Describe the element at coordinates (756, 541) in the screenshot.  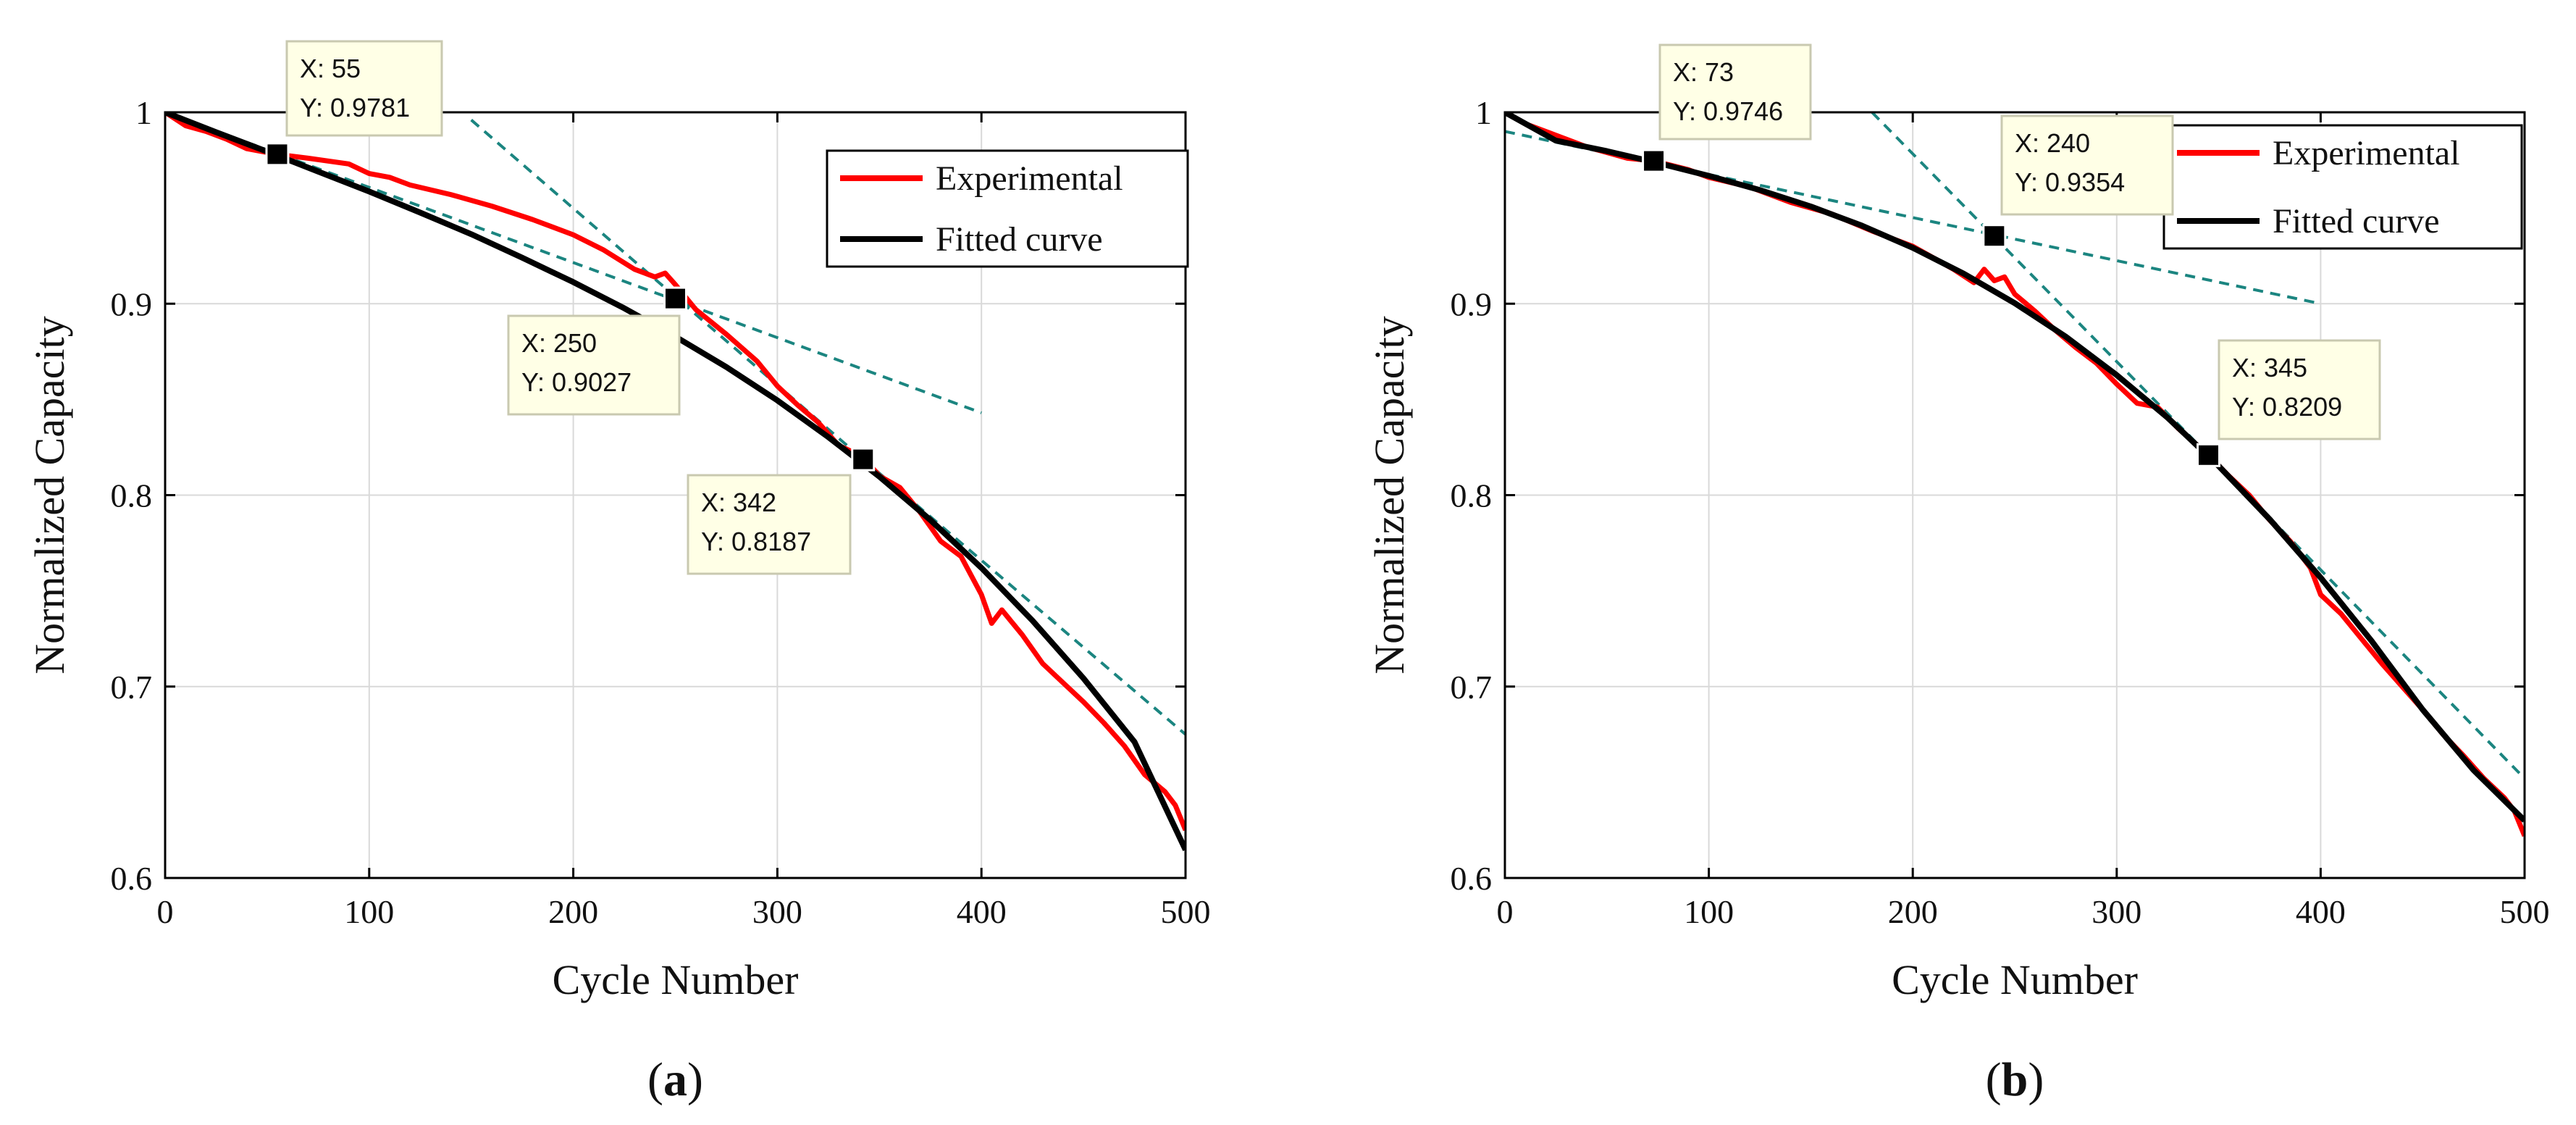
I see `datatip-y-text: Y: 0.8187` at that location.